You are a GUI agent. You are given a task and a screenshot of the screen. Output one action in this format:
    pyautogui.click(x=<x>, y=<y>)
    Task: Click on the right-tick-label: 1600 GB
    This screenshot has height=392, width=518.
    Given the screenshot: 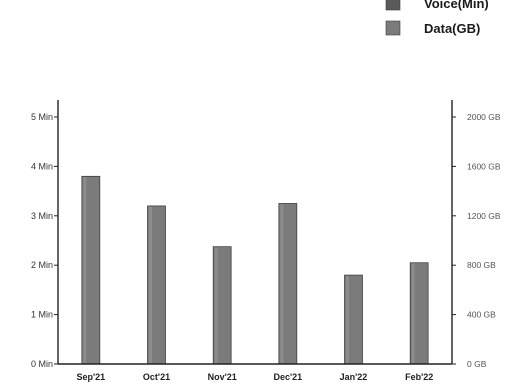 What is the action you would take?
    pyautogui.click(x=484, y=166)
    